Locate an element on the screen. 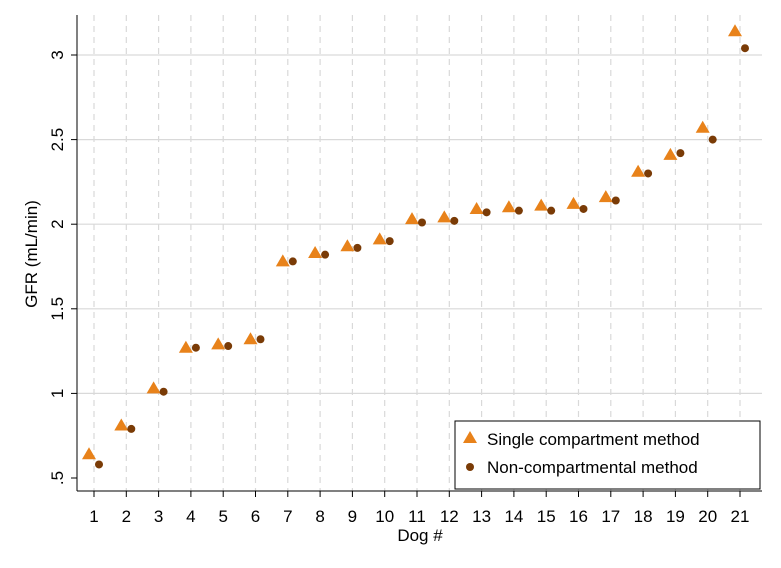 The height and width of the screenshot is (568, 781). legend-label-single-compartment: Single compartment method is located at coordinates (593, 439).